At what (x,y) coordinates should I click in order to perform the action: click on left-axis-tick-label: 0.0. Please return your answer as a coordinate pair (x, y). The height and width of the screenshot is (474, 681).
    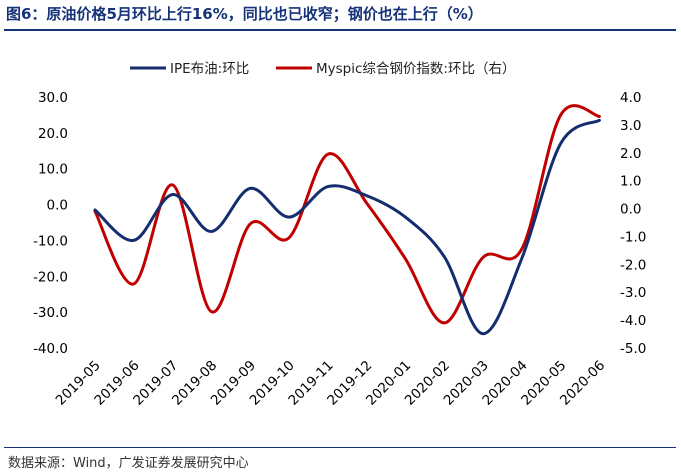
    Looking at the image, I should click on (57, 206).